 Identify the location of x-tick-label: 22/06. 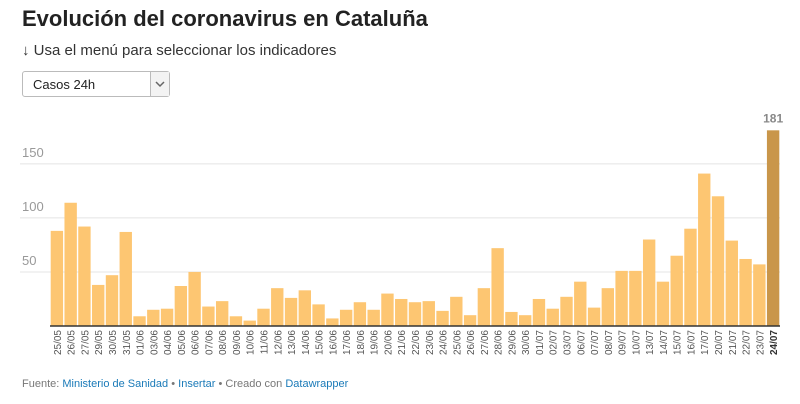
(416, 342).